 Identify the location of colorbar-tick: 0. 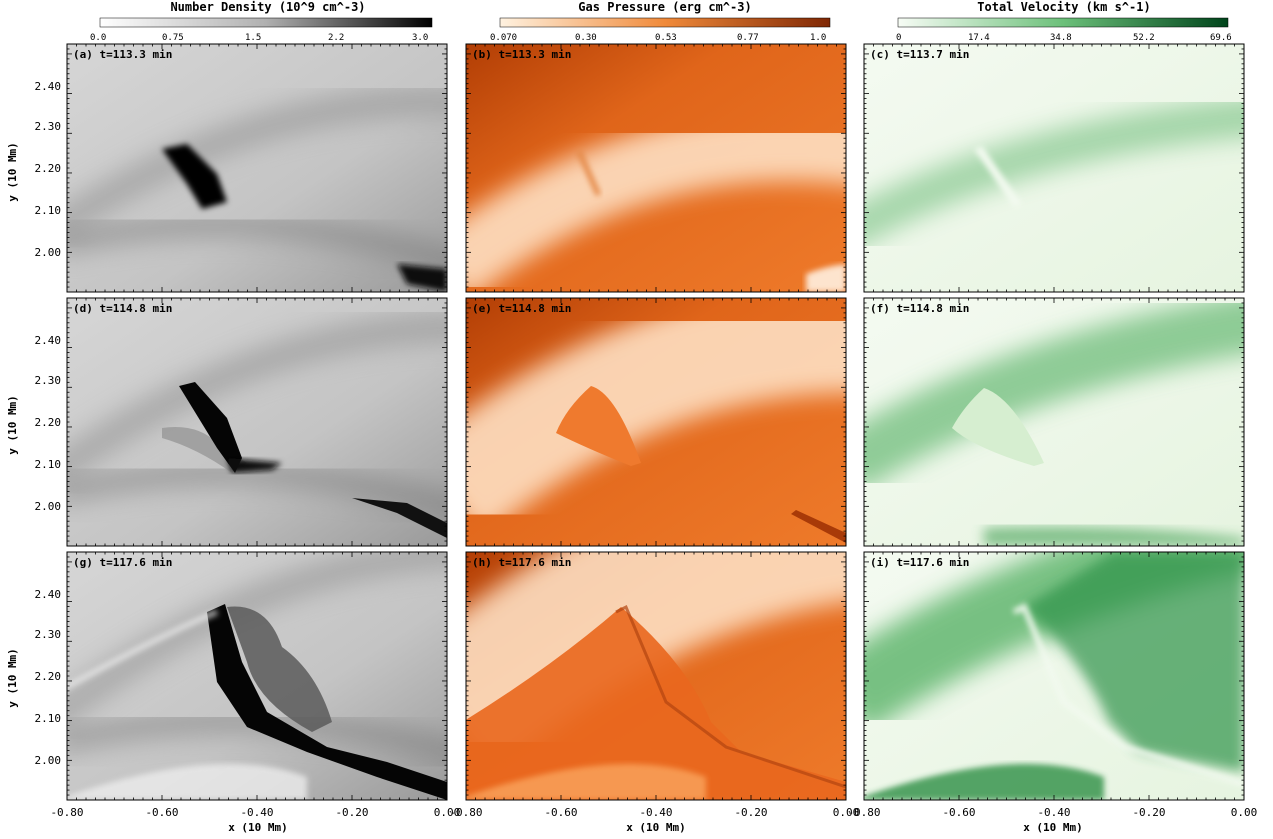
(898, 38).